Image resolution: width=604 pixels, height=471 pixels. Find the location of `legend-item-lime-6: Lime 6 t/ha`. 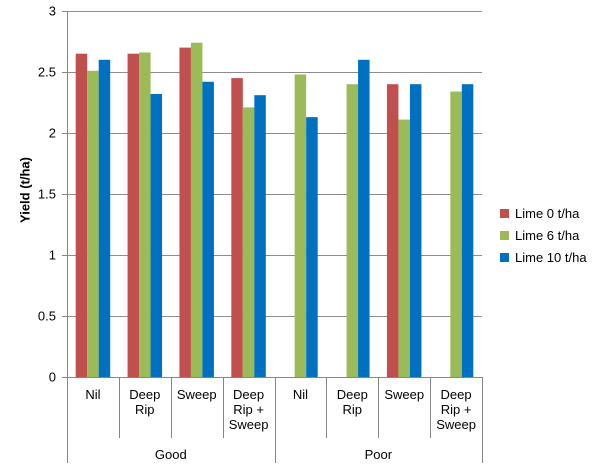

legend-item-lime-6: Lime 6 t/ha is located at coordinates (543, 235).